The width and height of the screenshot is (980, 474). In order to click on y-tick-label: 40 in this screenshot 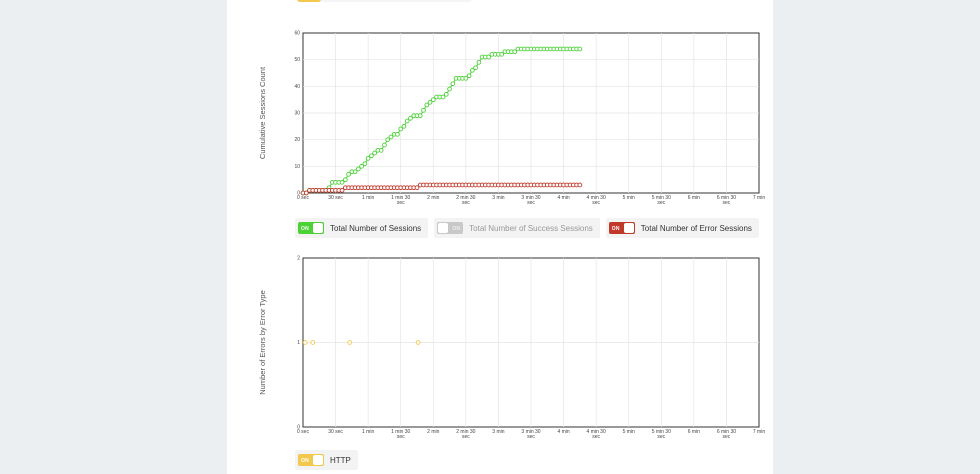, I will do `click(297, 87)`.